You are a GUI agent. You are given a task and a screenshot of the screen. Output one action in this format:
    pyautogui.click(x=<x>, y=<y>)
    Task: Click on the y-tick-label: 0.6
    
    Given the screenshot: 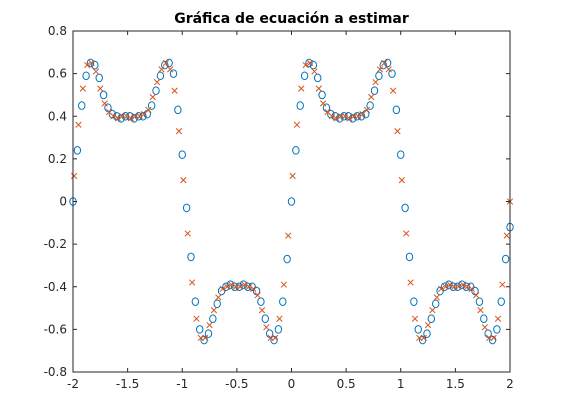 What is the action you would take?
    pyautogui.click(x=57, y=74)
    